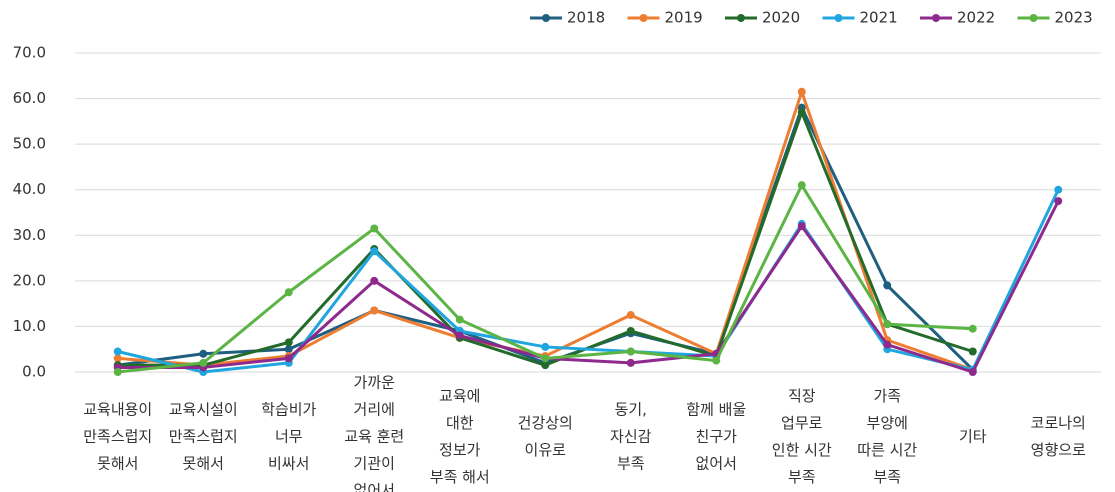 Image resolution: width=1115 pixels, height=492 pixels. I want to click on y-tick-label: 50.0, so click(29, 144).